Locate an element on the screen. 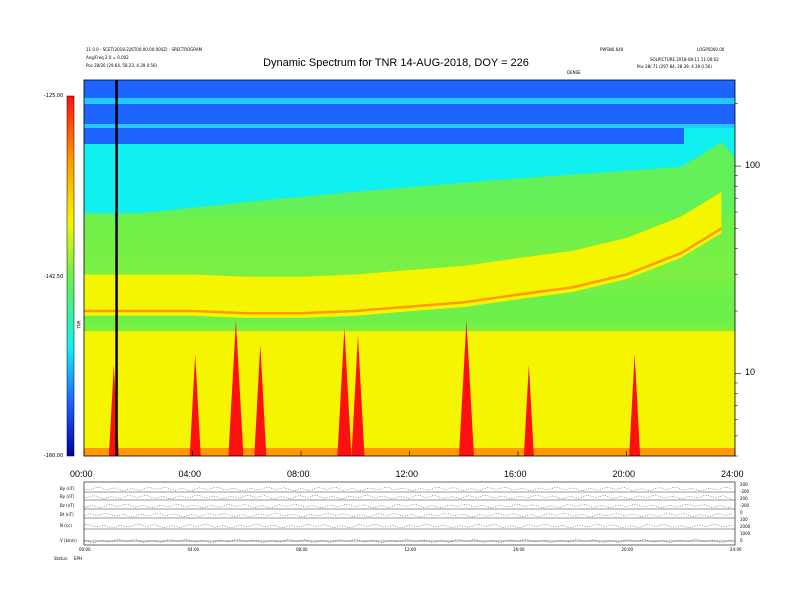  header-left-line2: Ang/Freq 2.0 = 0.002 is located at coordinates (107, 57).